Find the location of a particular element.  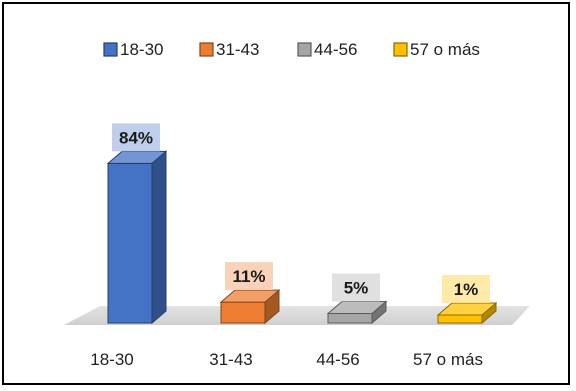

data-label-text-44-56: 5% is located at coordinates (356, 288).